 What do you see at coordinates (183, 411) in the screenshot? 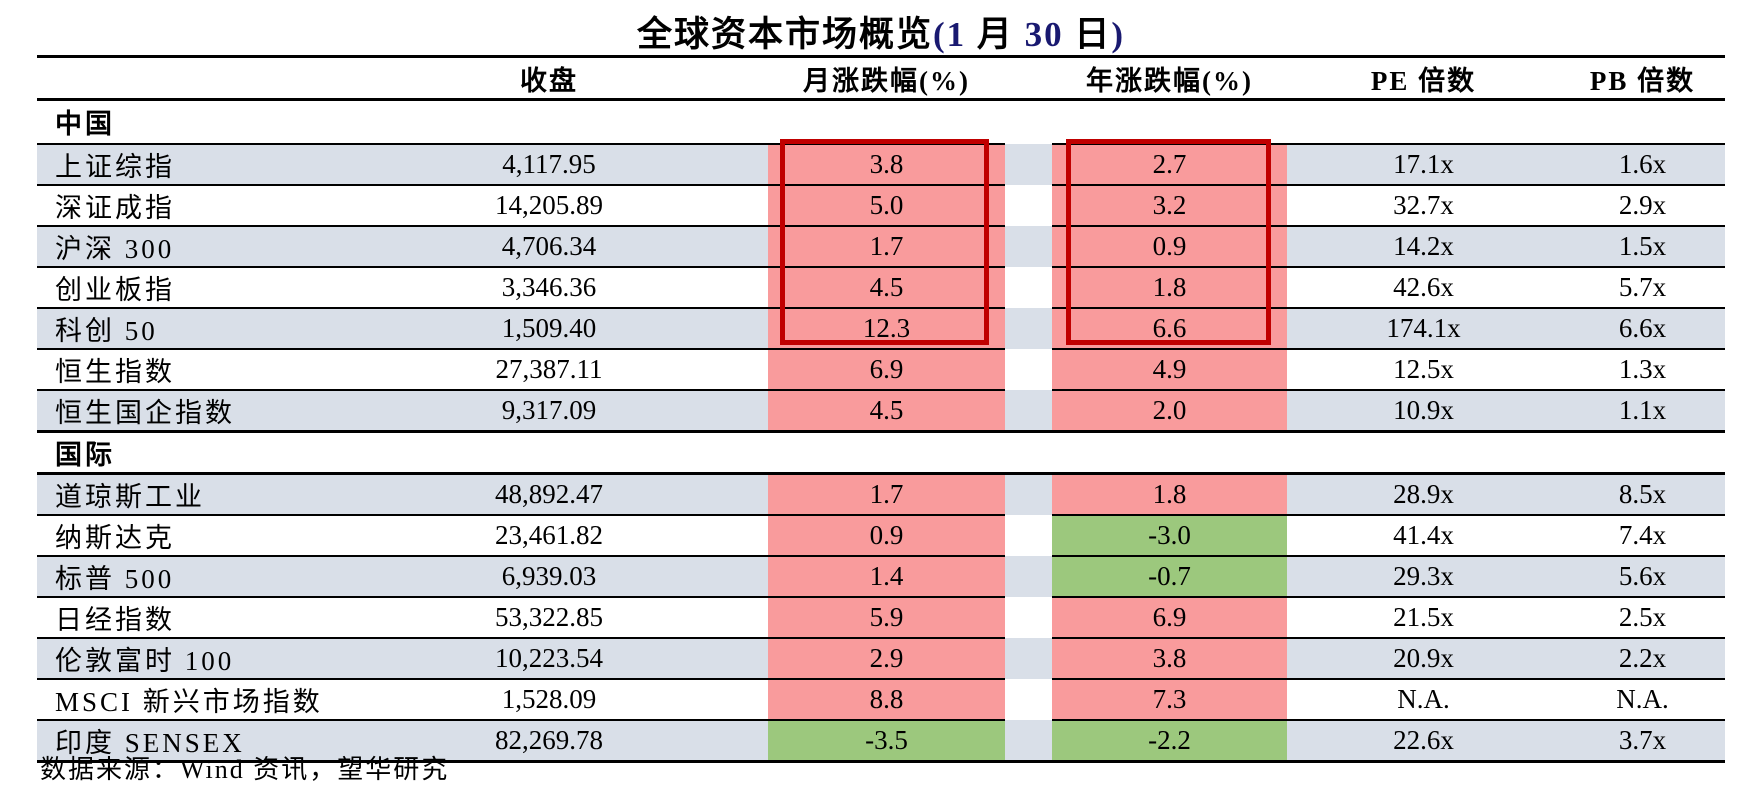
I see `cell-index-name: 恒生国企指数` at bounding box center [183, 411].